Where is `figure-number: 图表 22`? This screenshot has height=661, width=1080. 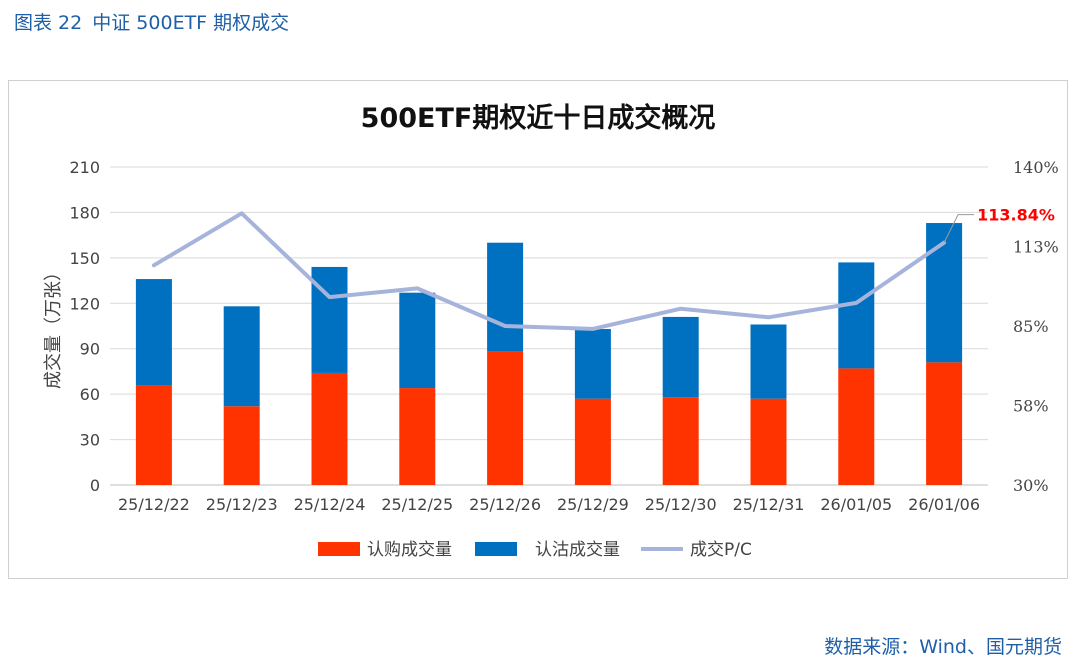 figure-number: 图表 22 is located at coordinates (48, 23).